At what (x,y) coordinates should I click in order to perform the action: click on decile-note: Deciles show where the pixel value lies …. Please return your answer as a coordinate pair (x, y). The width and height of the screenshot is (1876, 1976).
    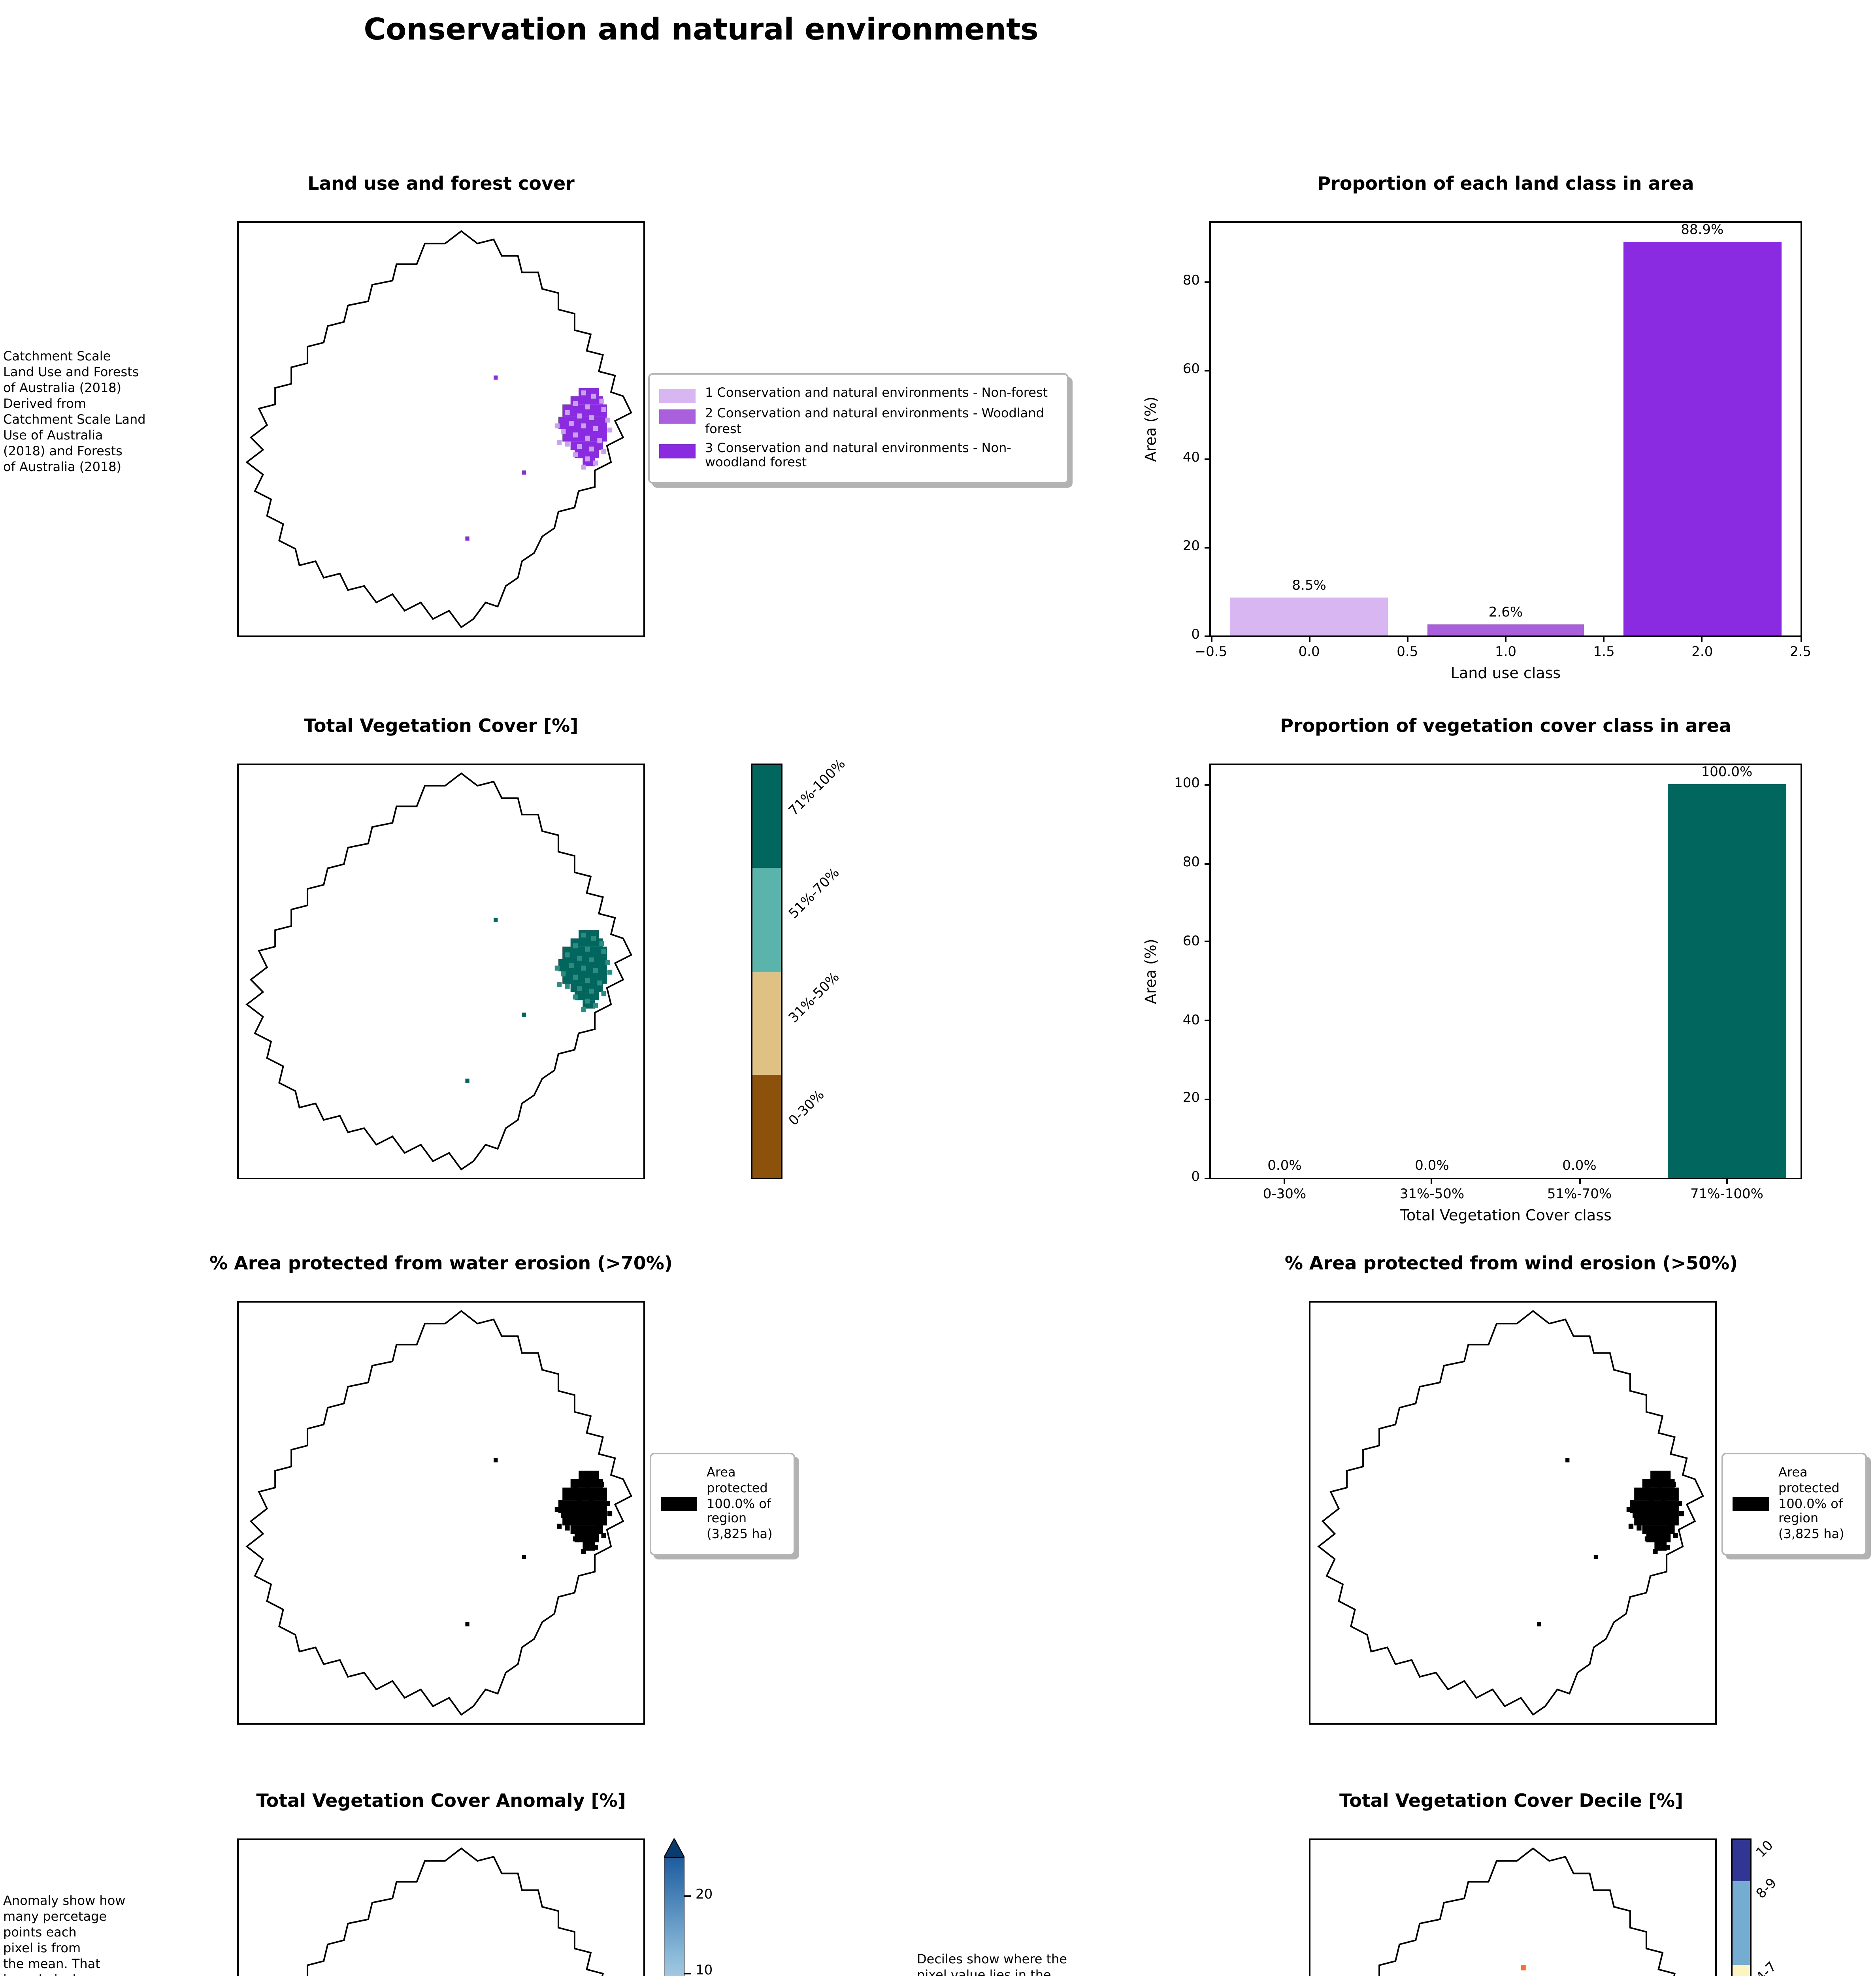
    Looking at the image, I should click on (992, 1964).